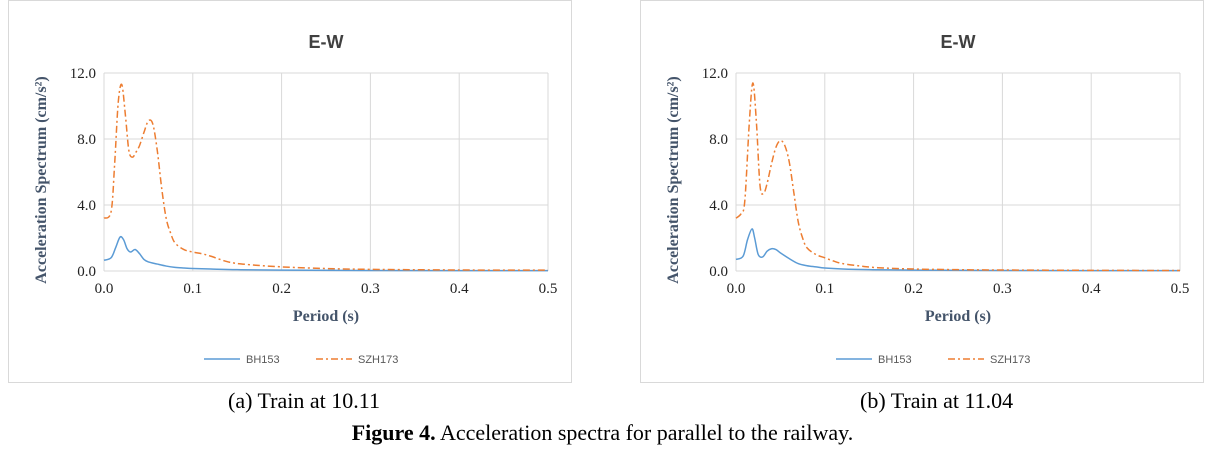 The image size is (1205, 456). What do you see at coordinates (937, 400) in the screenshot?
I see `caption-b: (b) Train at 11.04` at bounding box center [937, 400].